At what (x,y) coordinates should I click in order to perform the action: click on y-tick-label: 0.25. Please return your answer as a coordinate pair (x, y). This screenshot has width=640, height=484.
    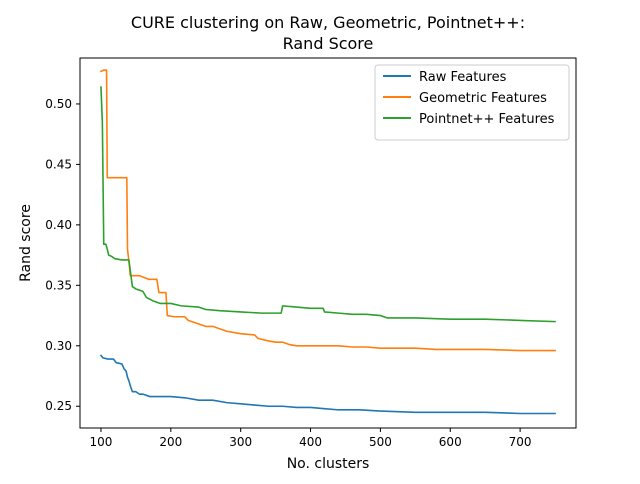
    Looking at the image, I should click on (58, 406).